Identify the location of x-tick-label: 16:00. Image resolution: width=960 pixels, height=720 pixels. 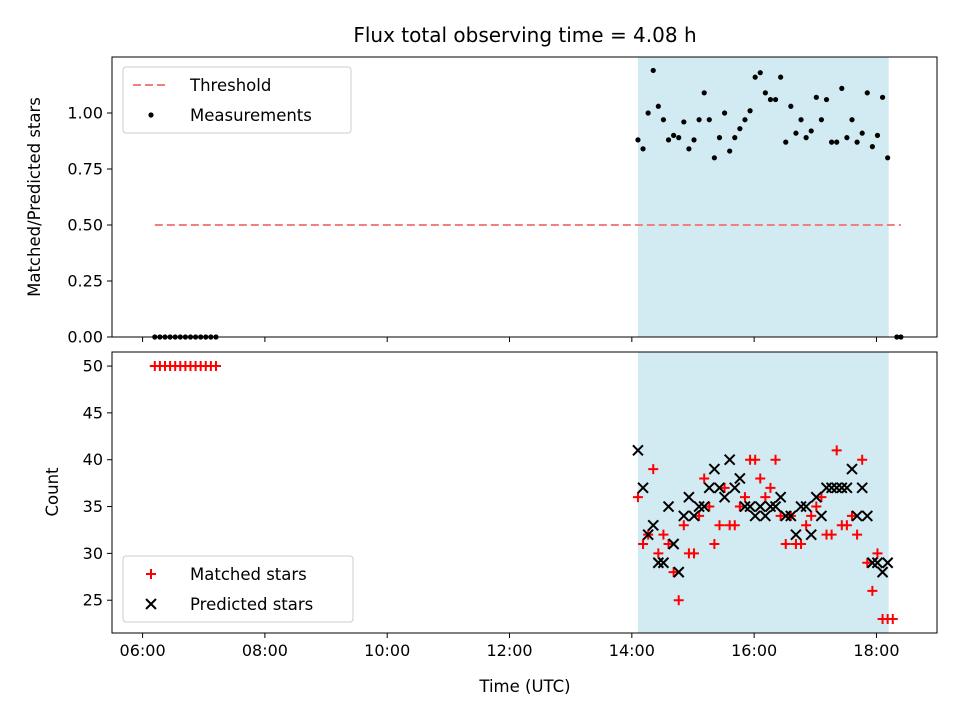
(754, 650).